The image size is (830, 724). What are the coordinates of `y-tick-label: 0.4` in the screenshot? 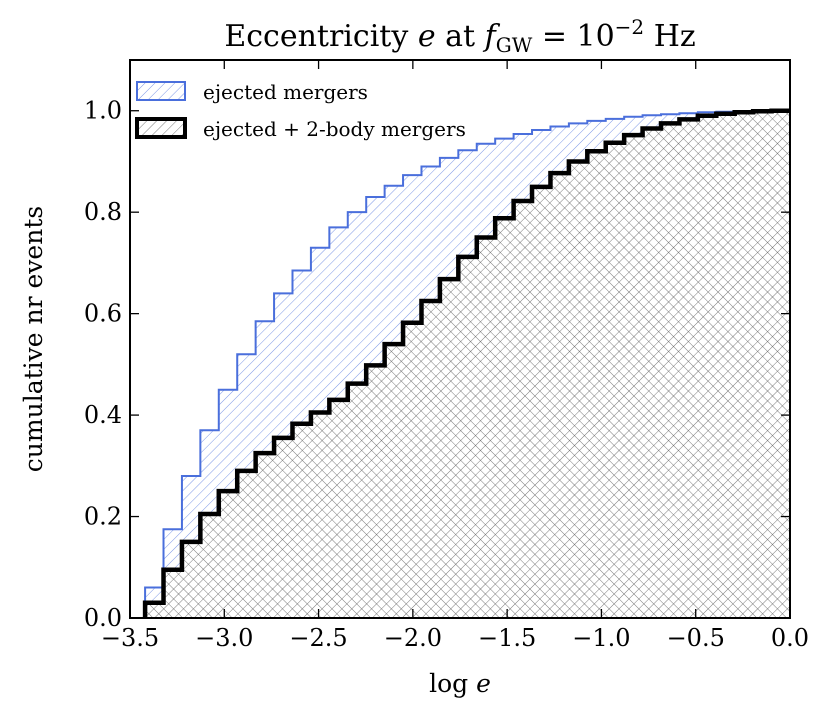 It's located at (103, 415).